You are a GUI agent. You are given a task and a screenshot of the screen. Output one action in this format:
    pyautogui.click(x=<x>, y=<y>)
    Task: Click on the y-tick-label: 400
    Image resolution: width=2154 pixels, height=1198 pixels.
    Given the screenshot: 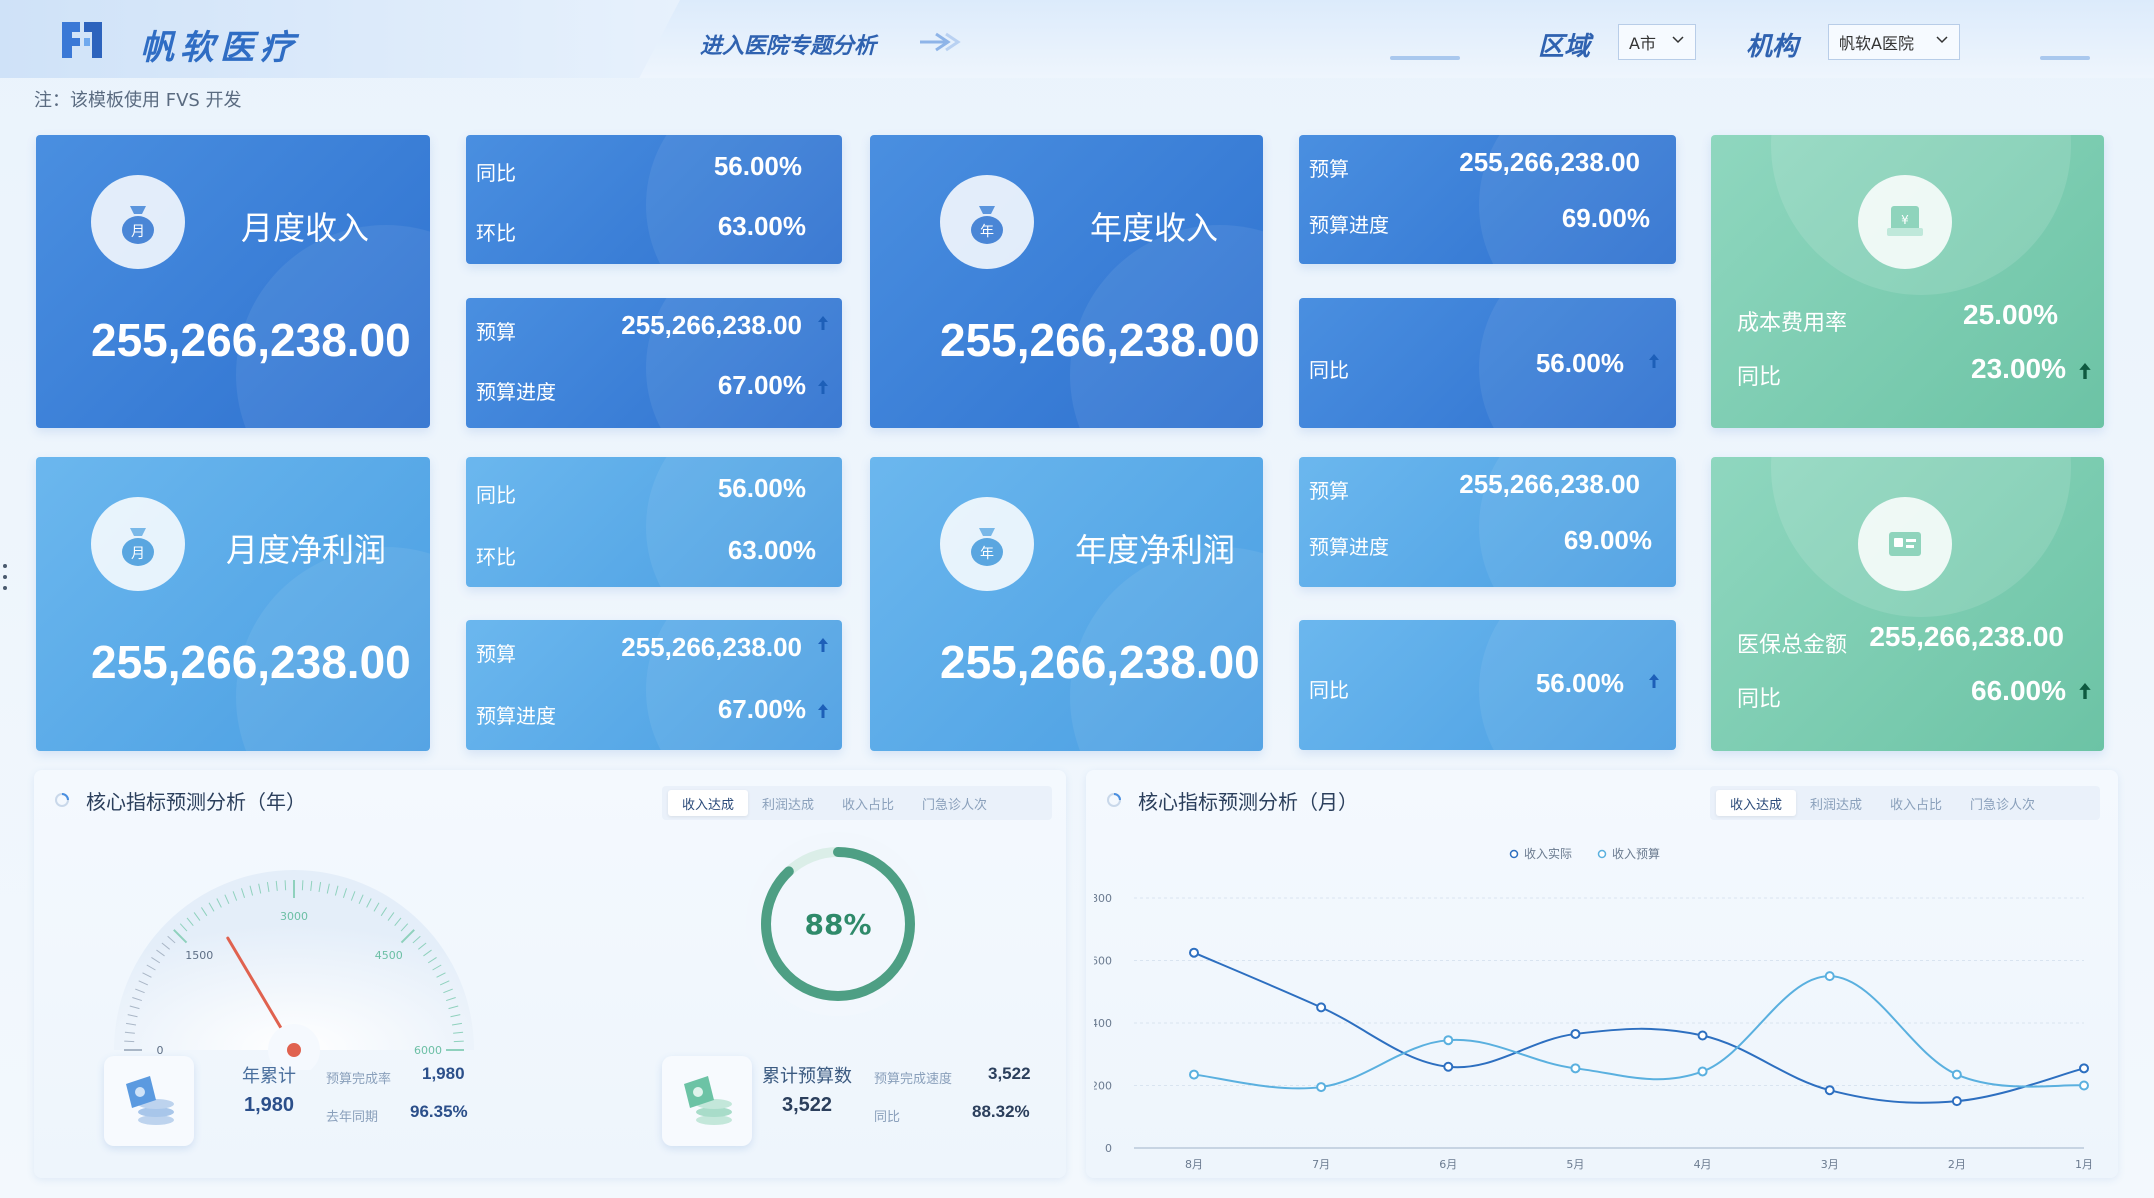 What is the action you would take?
    pyautogui.click(x=1103, y=1023)
    